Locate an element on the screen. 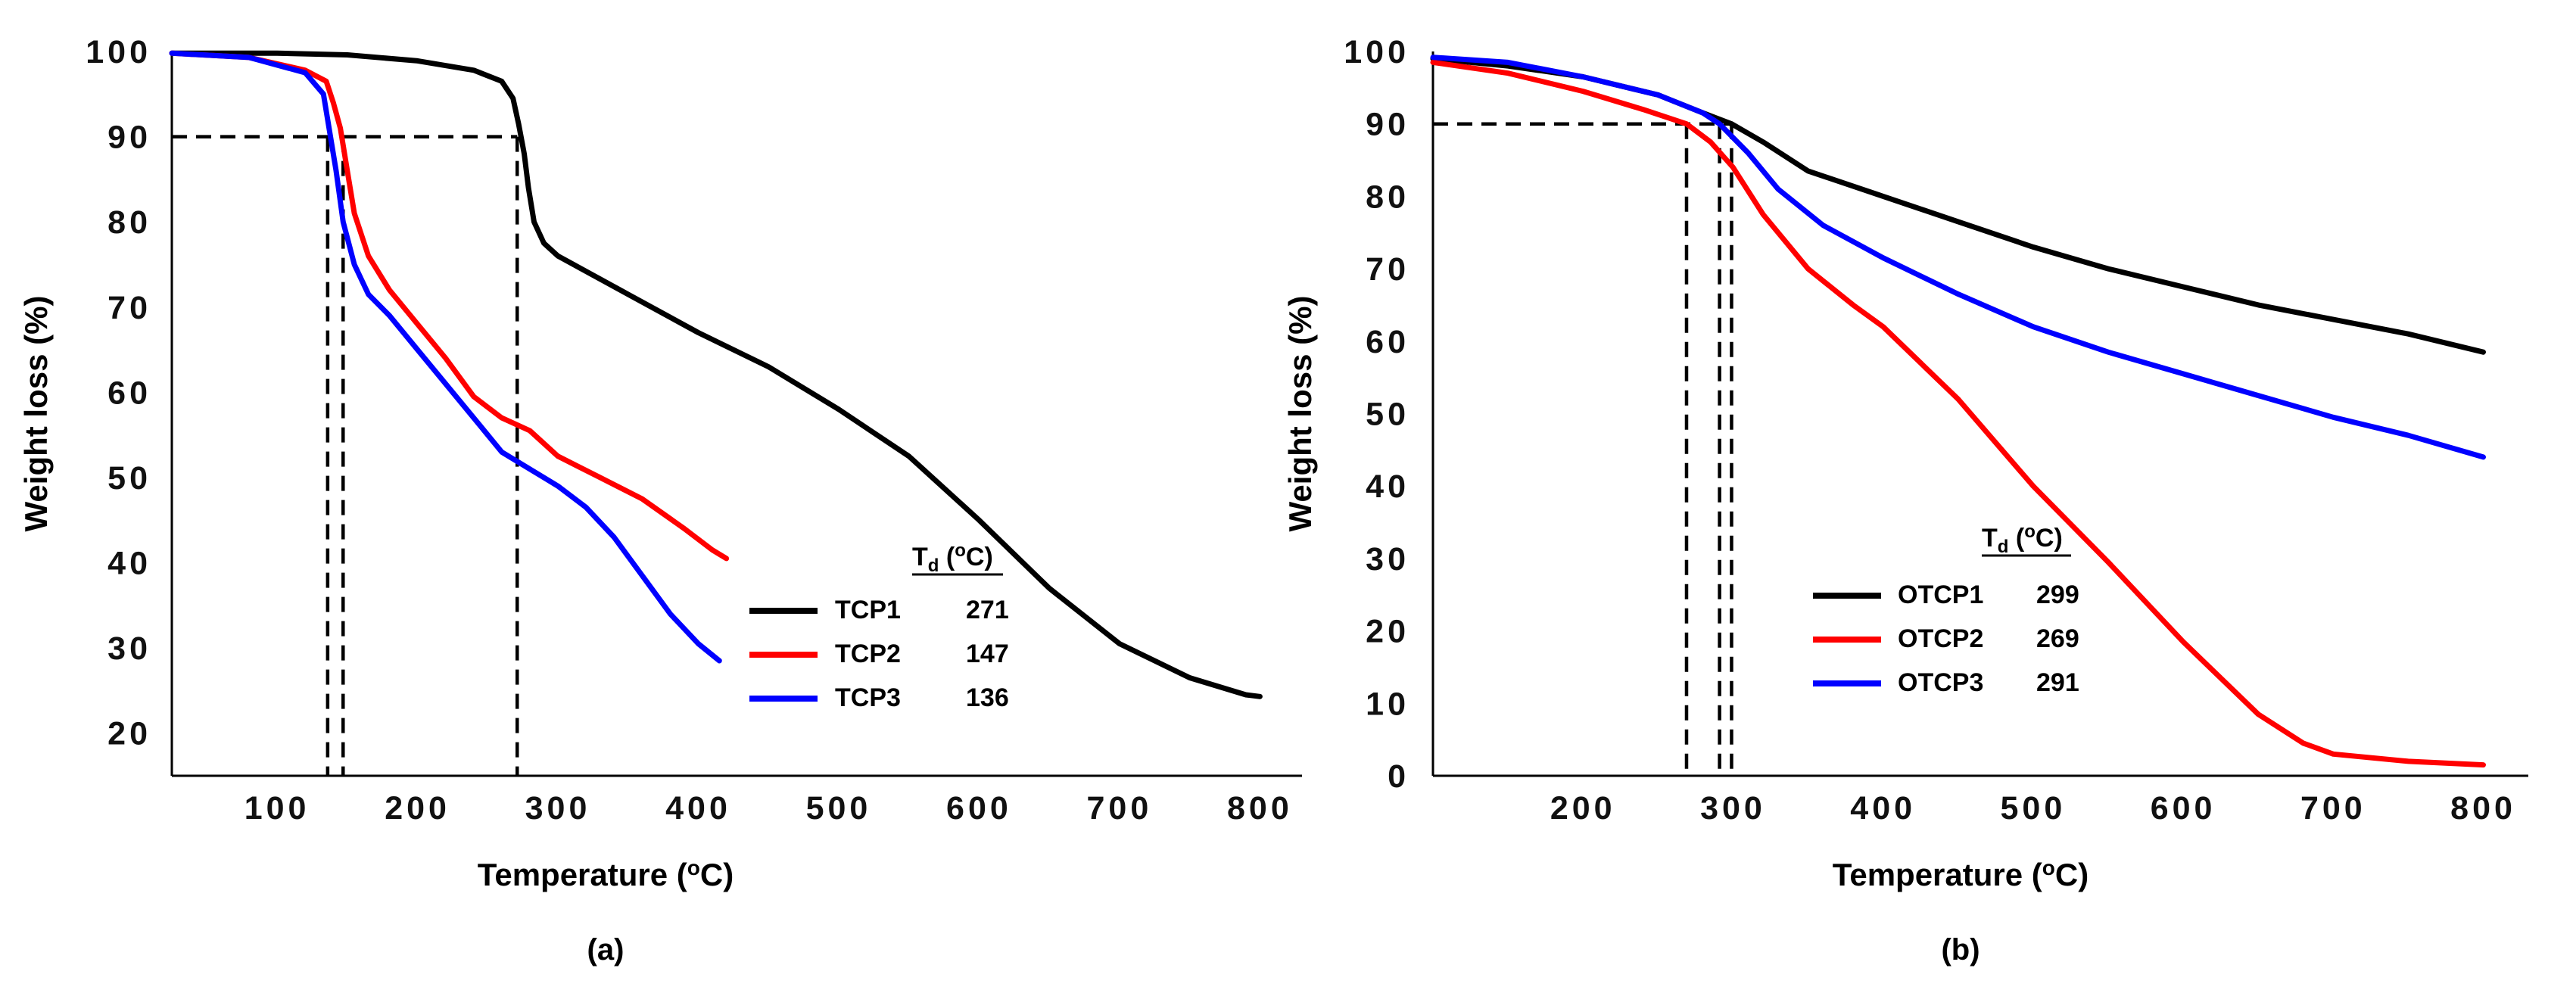  legend-label-otcp1: OTCP1 is located at coordinates (1940, 595).